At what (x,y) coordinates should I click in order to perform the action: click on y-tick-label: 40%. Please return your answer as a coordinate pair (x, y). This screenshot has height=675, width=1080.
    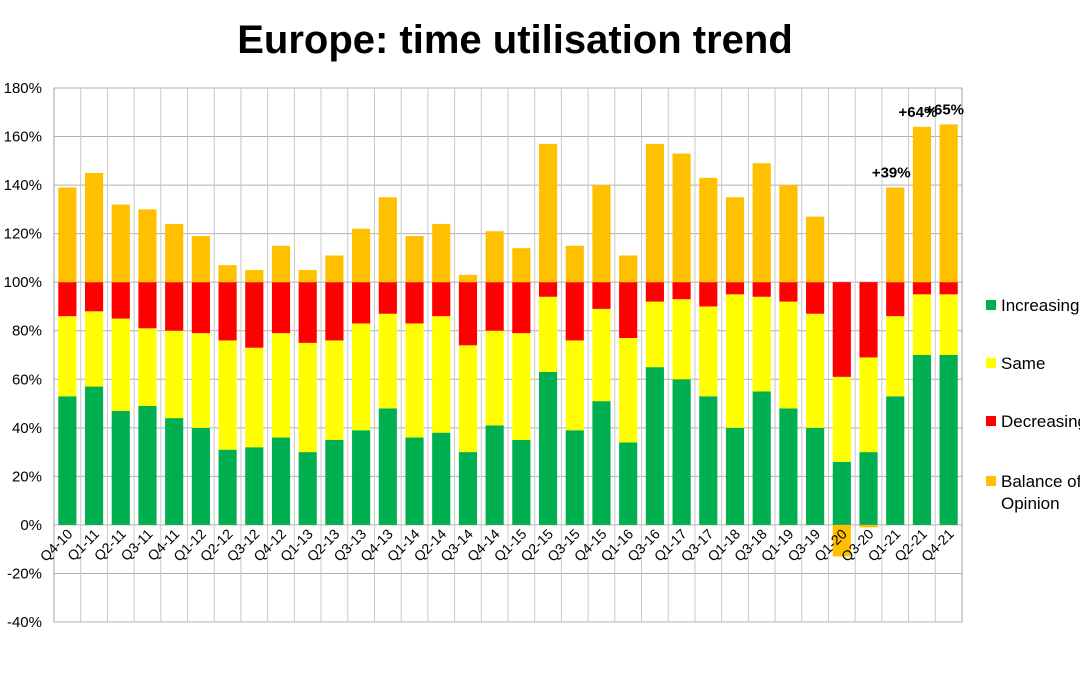
    Looking at the image, I should click on (27, 428).